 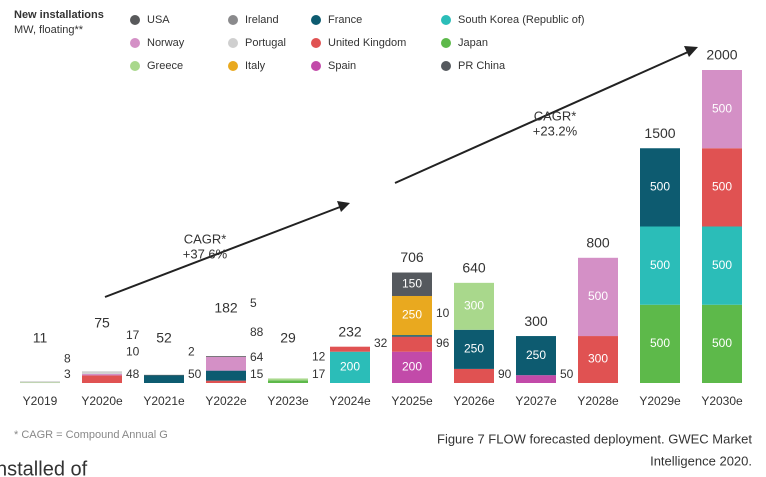 What do you see at coordinates (59, 15) in the screenshot?
I see `chart-title: New installations` at bounding box center [59, 15].